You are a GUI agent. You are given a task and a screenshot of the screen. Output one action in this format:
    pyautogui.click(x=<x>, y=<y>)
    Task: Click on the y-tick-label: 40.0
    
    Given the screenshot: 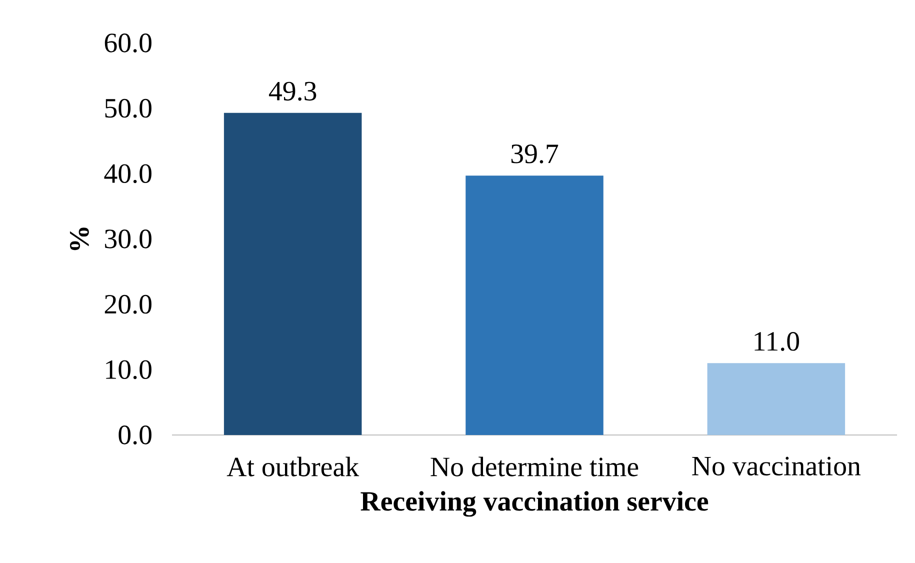 What is the action you would take?
    pyautogui.click(x=128, y=174)
    